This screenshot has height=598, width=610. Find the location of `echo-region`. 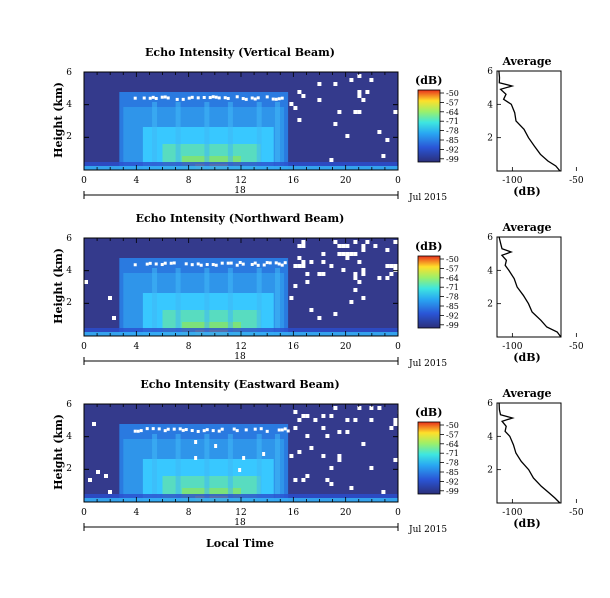

echo-region is located at coordinates (241, 131).